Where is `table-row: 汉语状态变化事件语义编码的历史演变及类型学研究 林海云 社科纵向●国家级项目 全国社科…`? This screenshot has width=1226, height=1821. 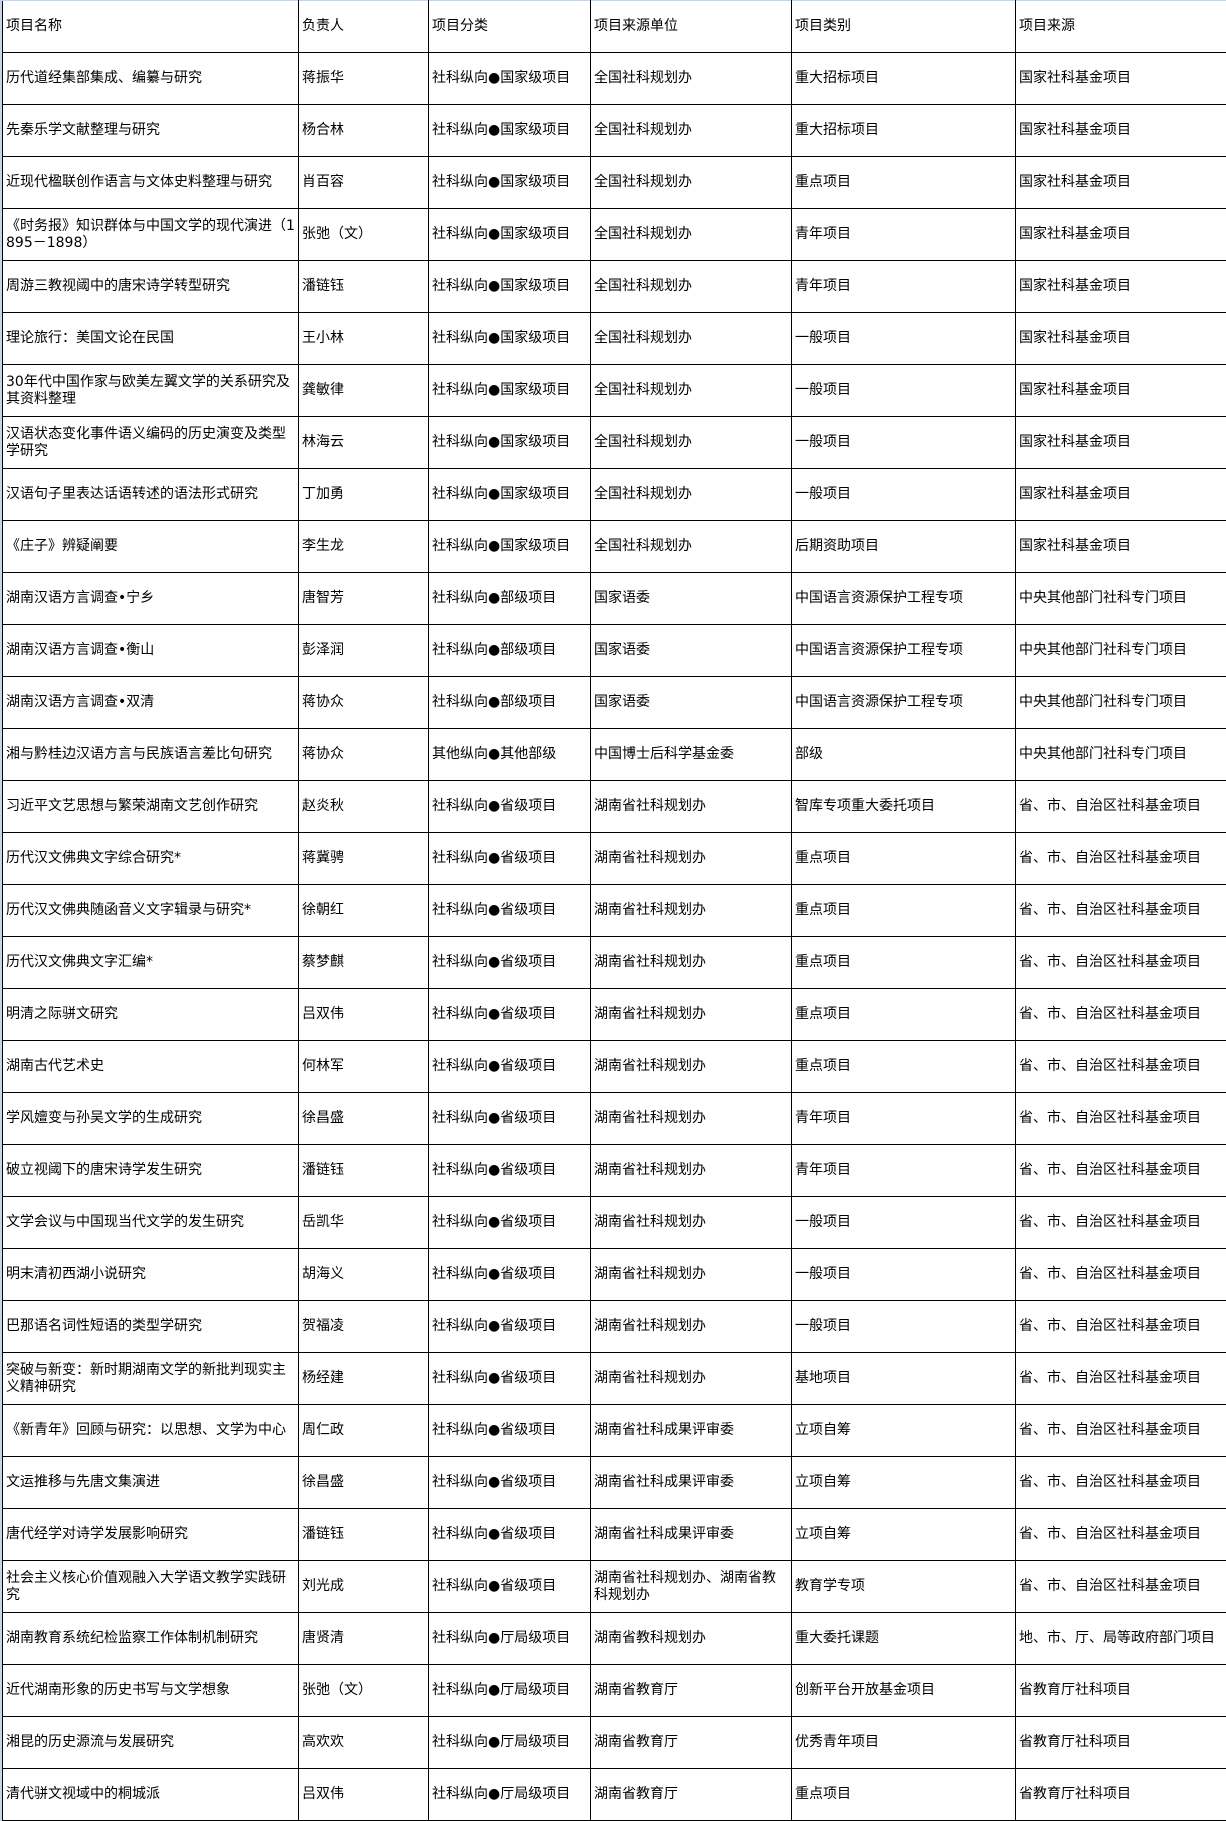 table-row: 汉语状态变化事件语义编码的历史演变及类型学研究 林海云 社科纵向●国家级项目 全国社科… is located at coordinates (614, 442).